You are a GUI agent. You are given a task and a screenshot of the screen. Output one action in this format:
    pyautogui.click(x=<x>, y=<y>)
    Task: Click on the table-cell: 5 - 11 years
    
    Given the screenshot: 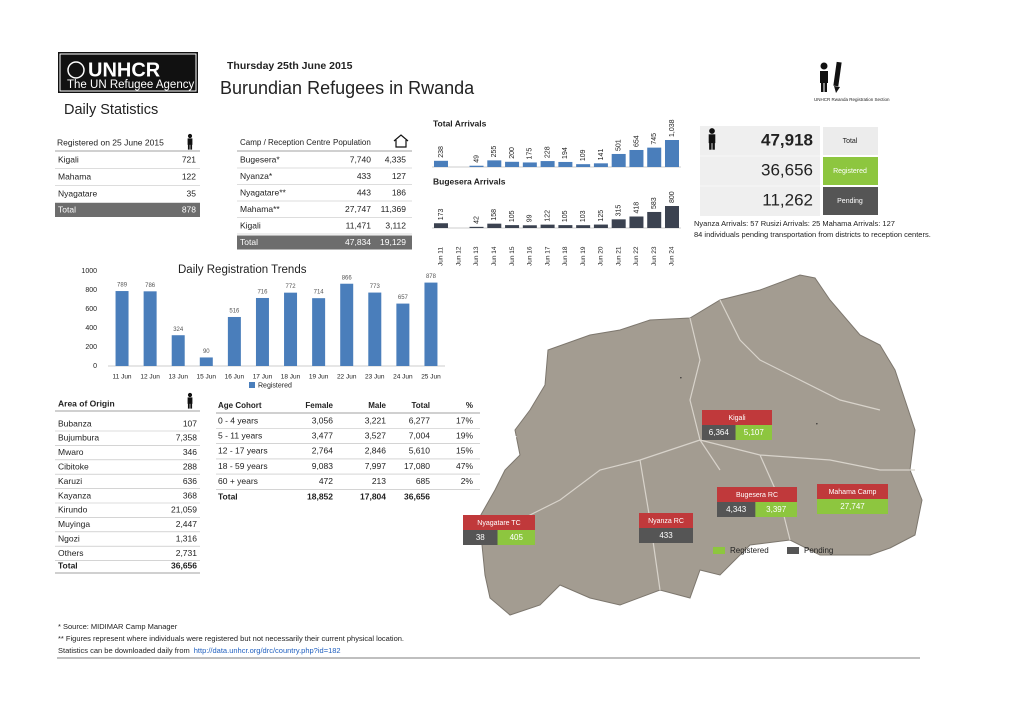 What is the action you would take?
    pyautogui.click(x=240, y=435)
    